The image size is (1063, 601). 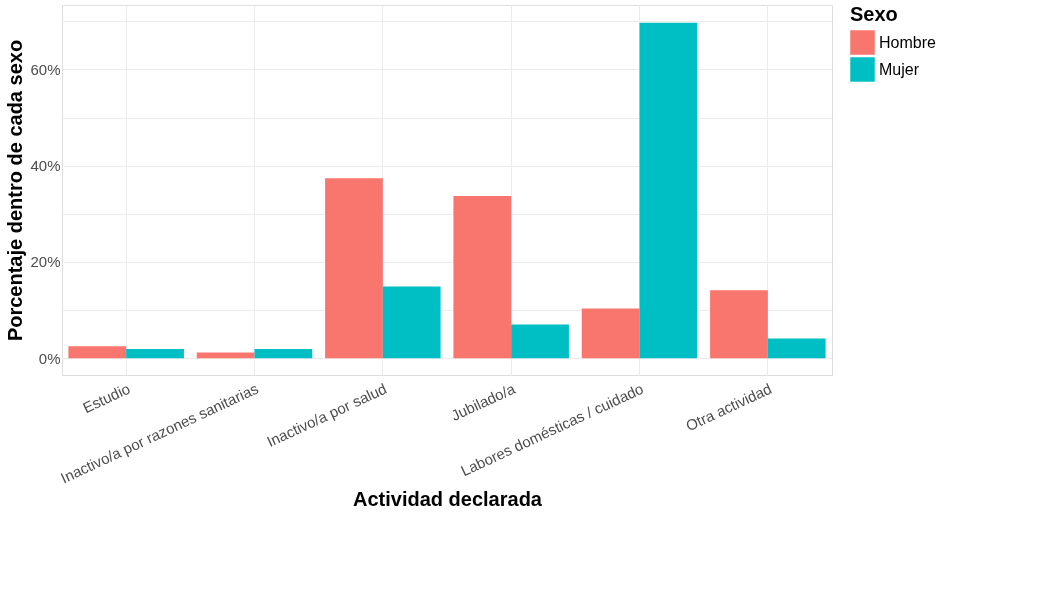 What do you see at coordinates (908, 42) in the screenshot?
I see `legend-label: Hombre` at bounding box center [908, 42].